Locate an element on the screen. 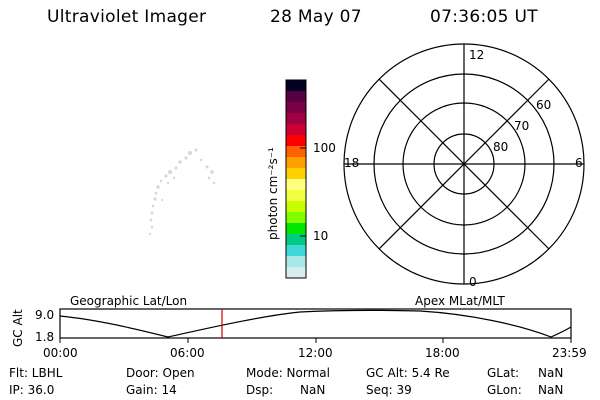  mode-readout: Mode: Normal is located at coordinates (288, 373).